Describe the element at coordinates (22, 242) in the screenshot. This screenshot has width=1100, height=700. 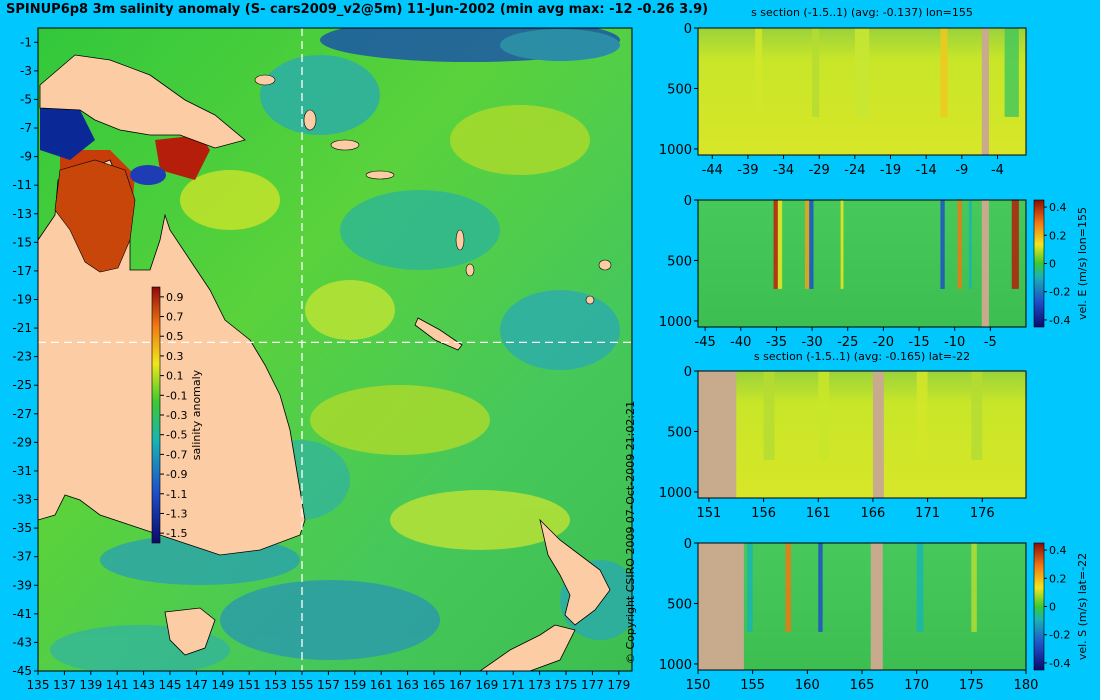
I see `map-y-tick-label: -15` at that location.